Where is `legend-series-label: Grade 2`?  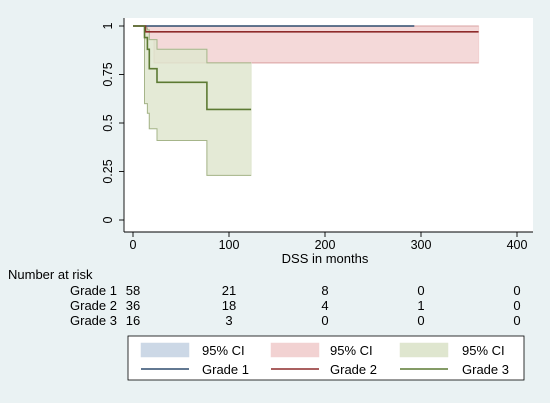 legend-series-label: Grade 2 is located at coordinates (353, 369).